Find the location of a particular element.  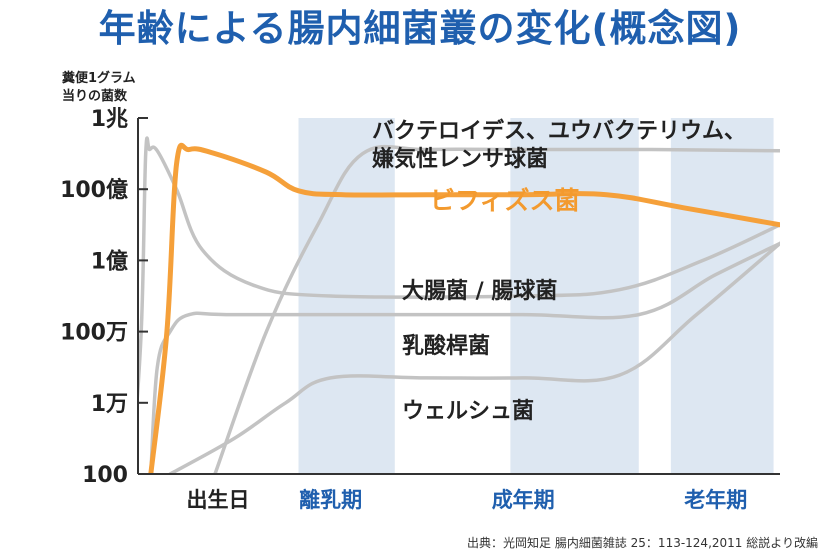

y-axis-label: 糞便1グラム 当りの菌数 is located at coordinates (99, 88).